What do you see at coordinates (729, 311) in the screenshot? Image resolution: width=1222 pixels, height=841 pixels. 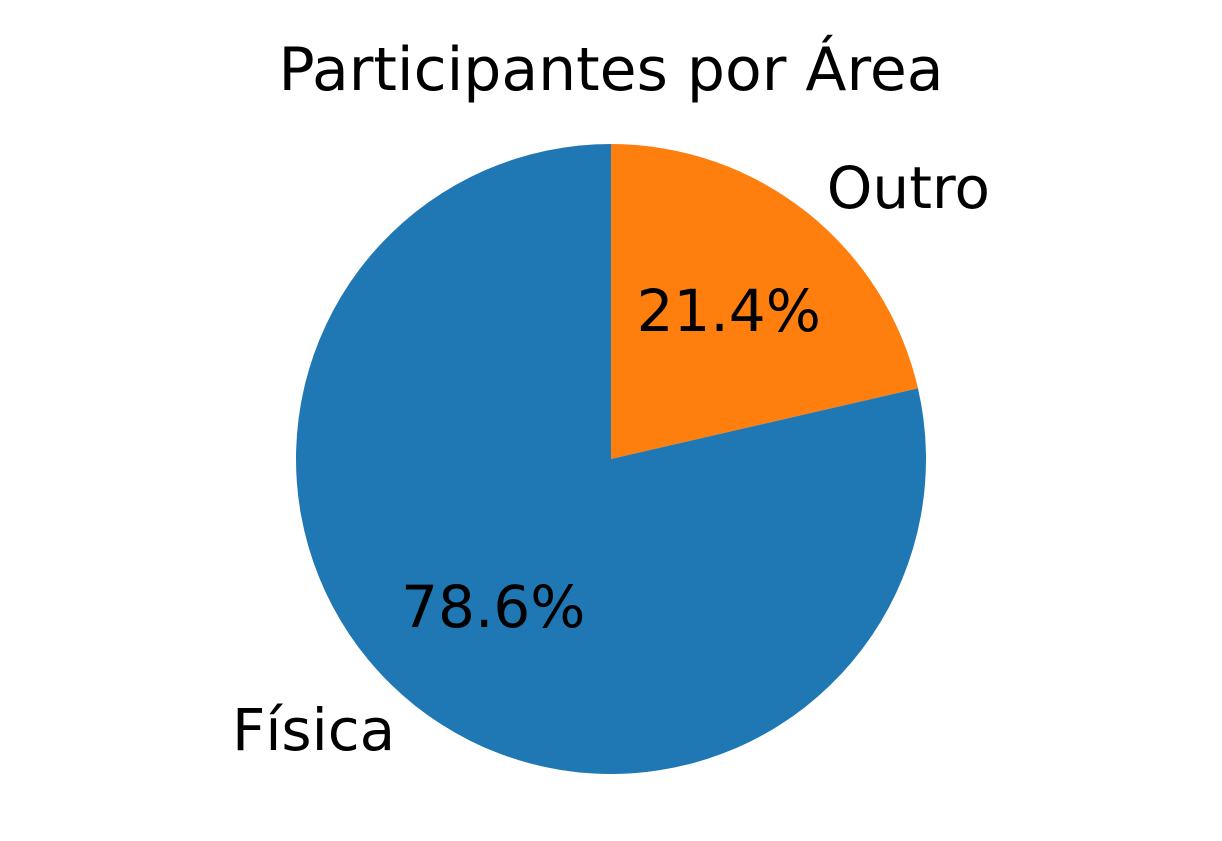 I see `pie-slice-pct-label: 21.4%` at bounding box center [729, 311].